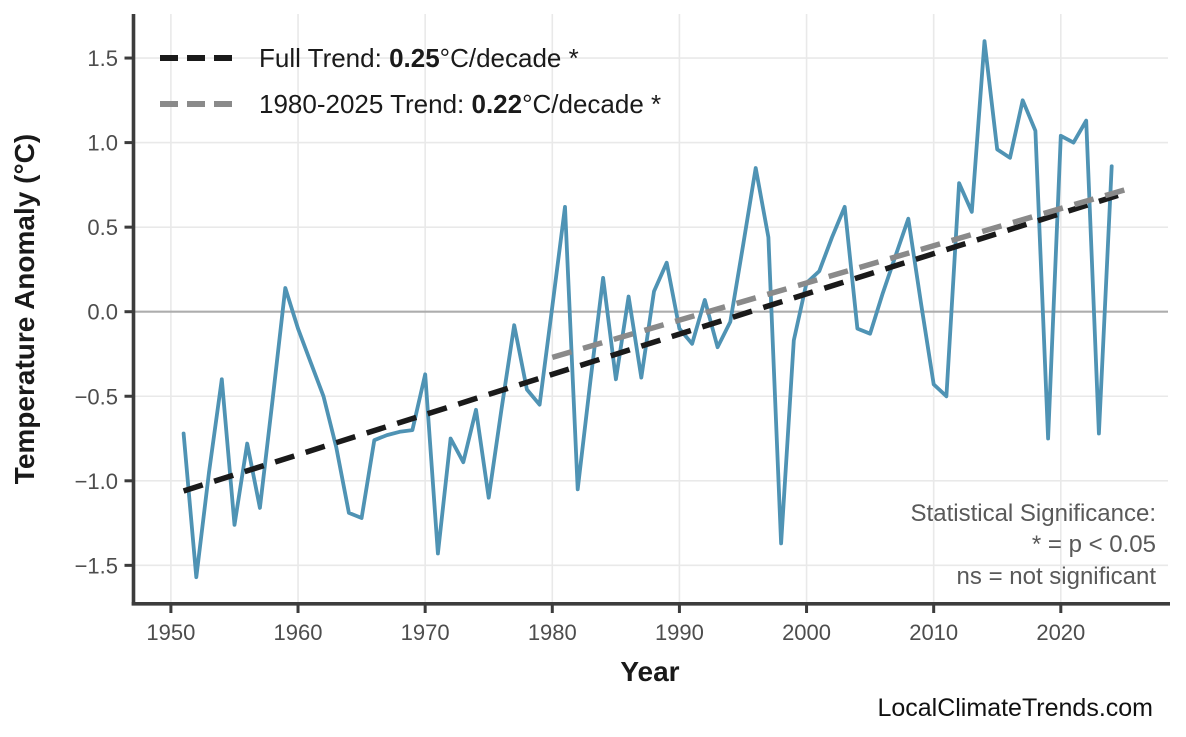 Image resolution: width=1186 pixels, height=737 pixels. I want to click on x-axis-title: Year, so click(649, 671).